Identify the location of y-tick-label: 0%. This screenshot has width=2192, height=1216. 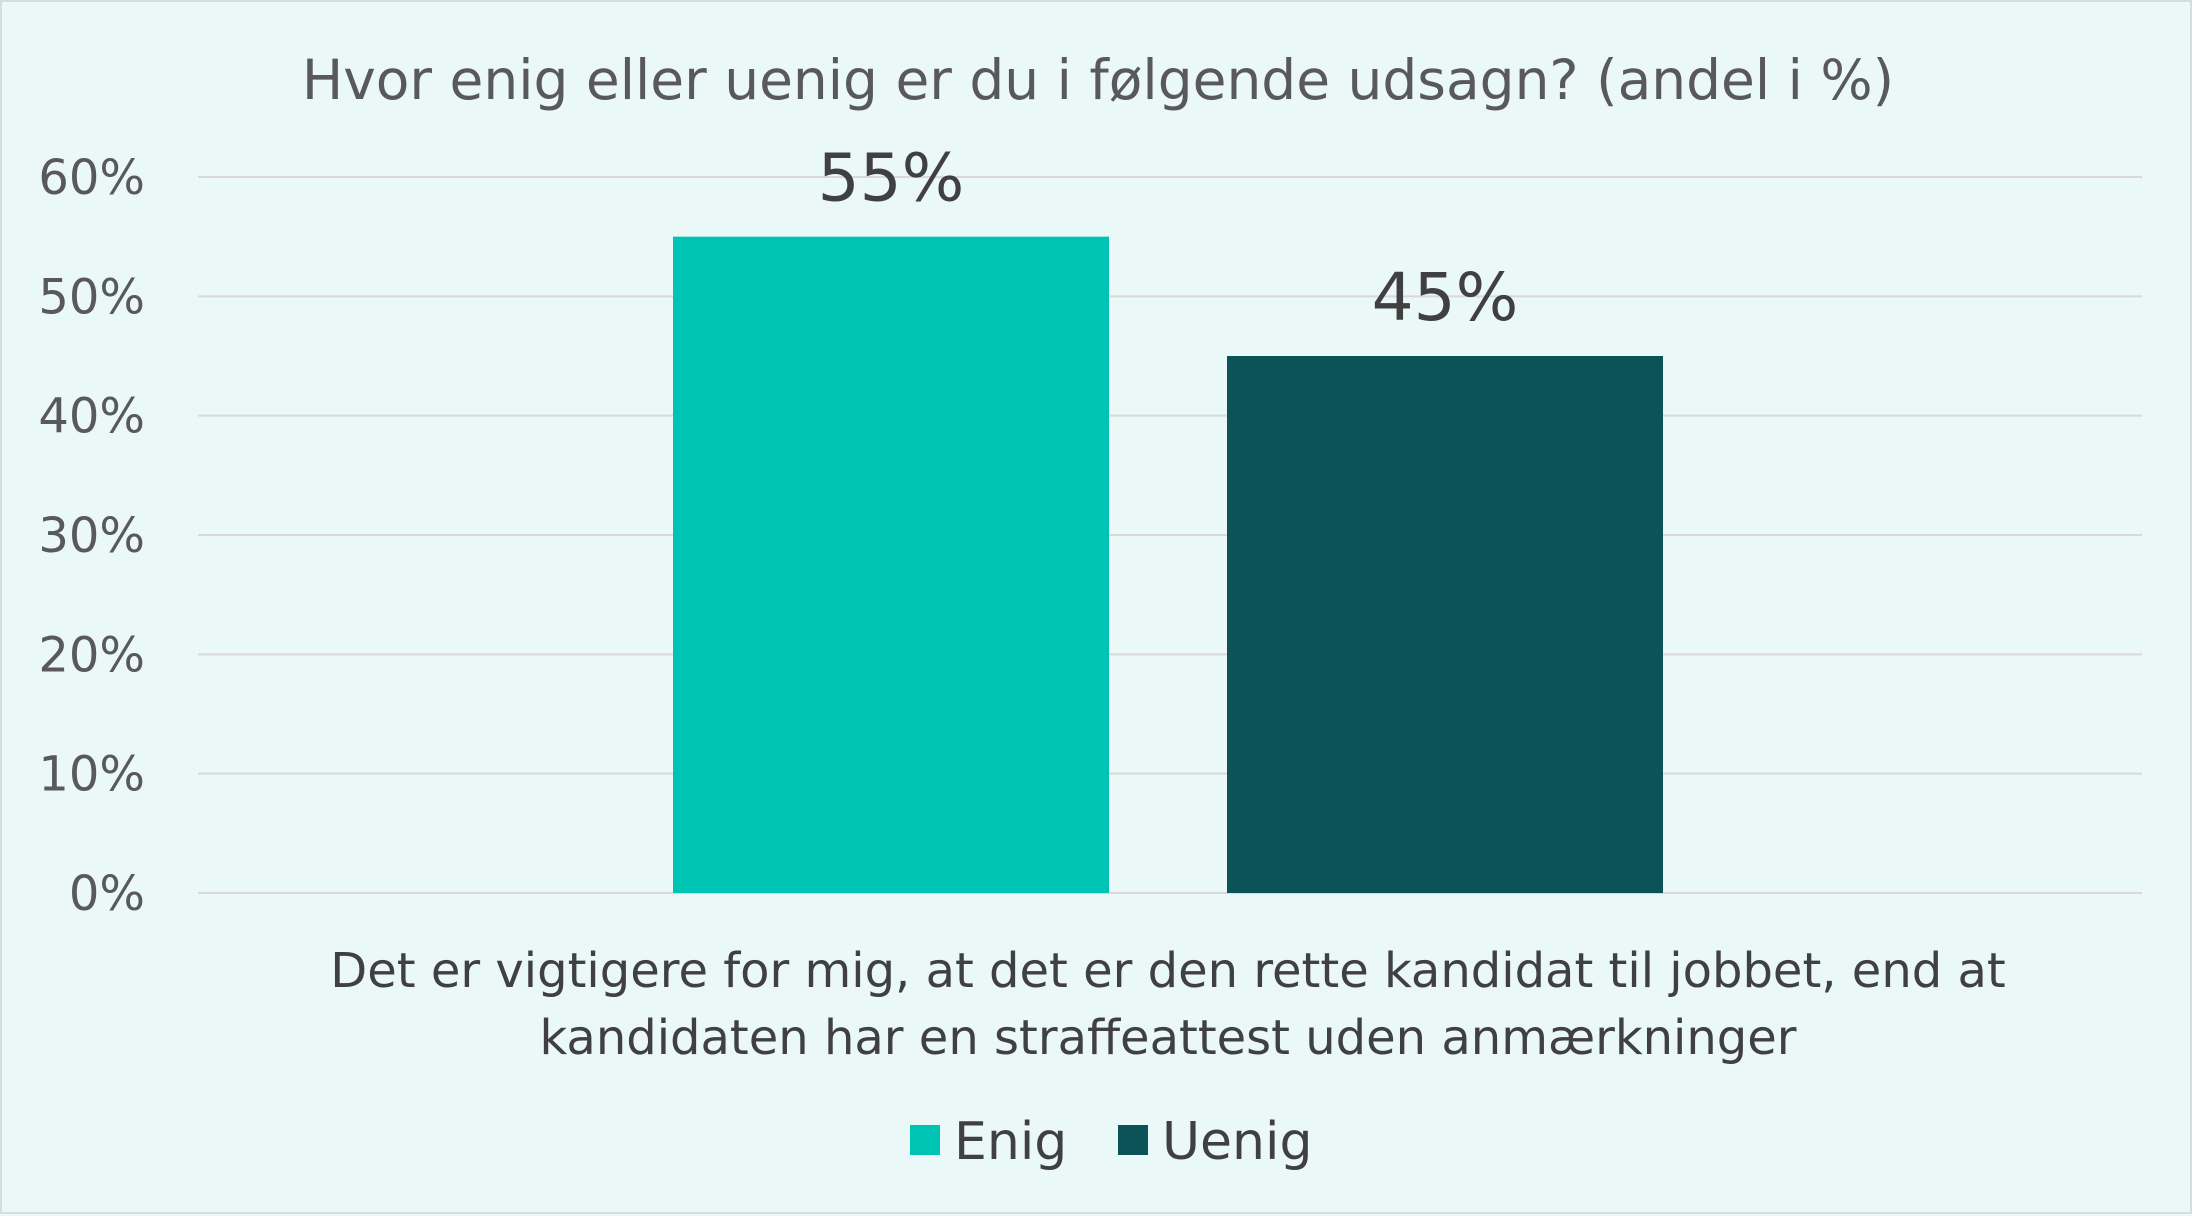
(107, 894).